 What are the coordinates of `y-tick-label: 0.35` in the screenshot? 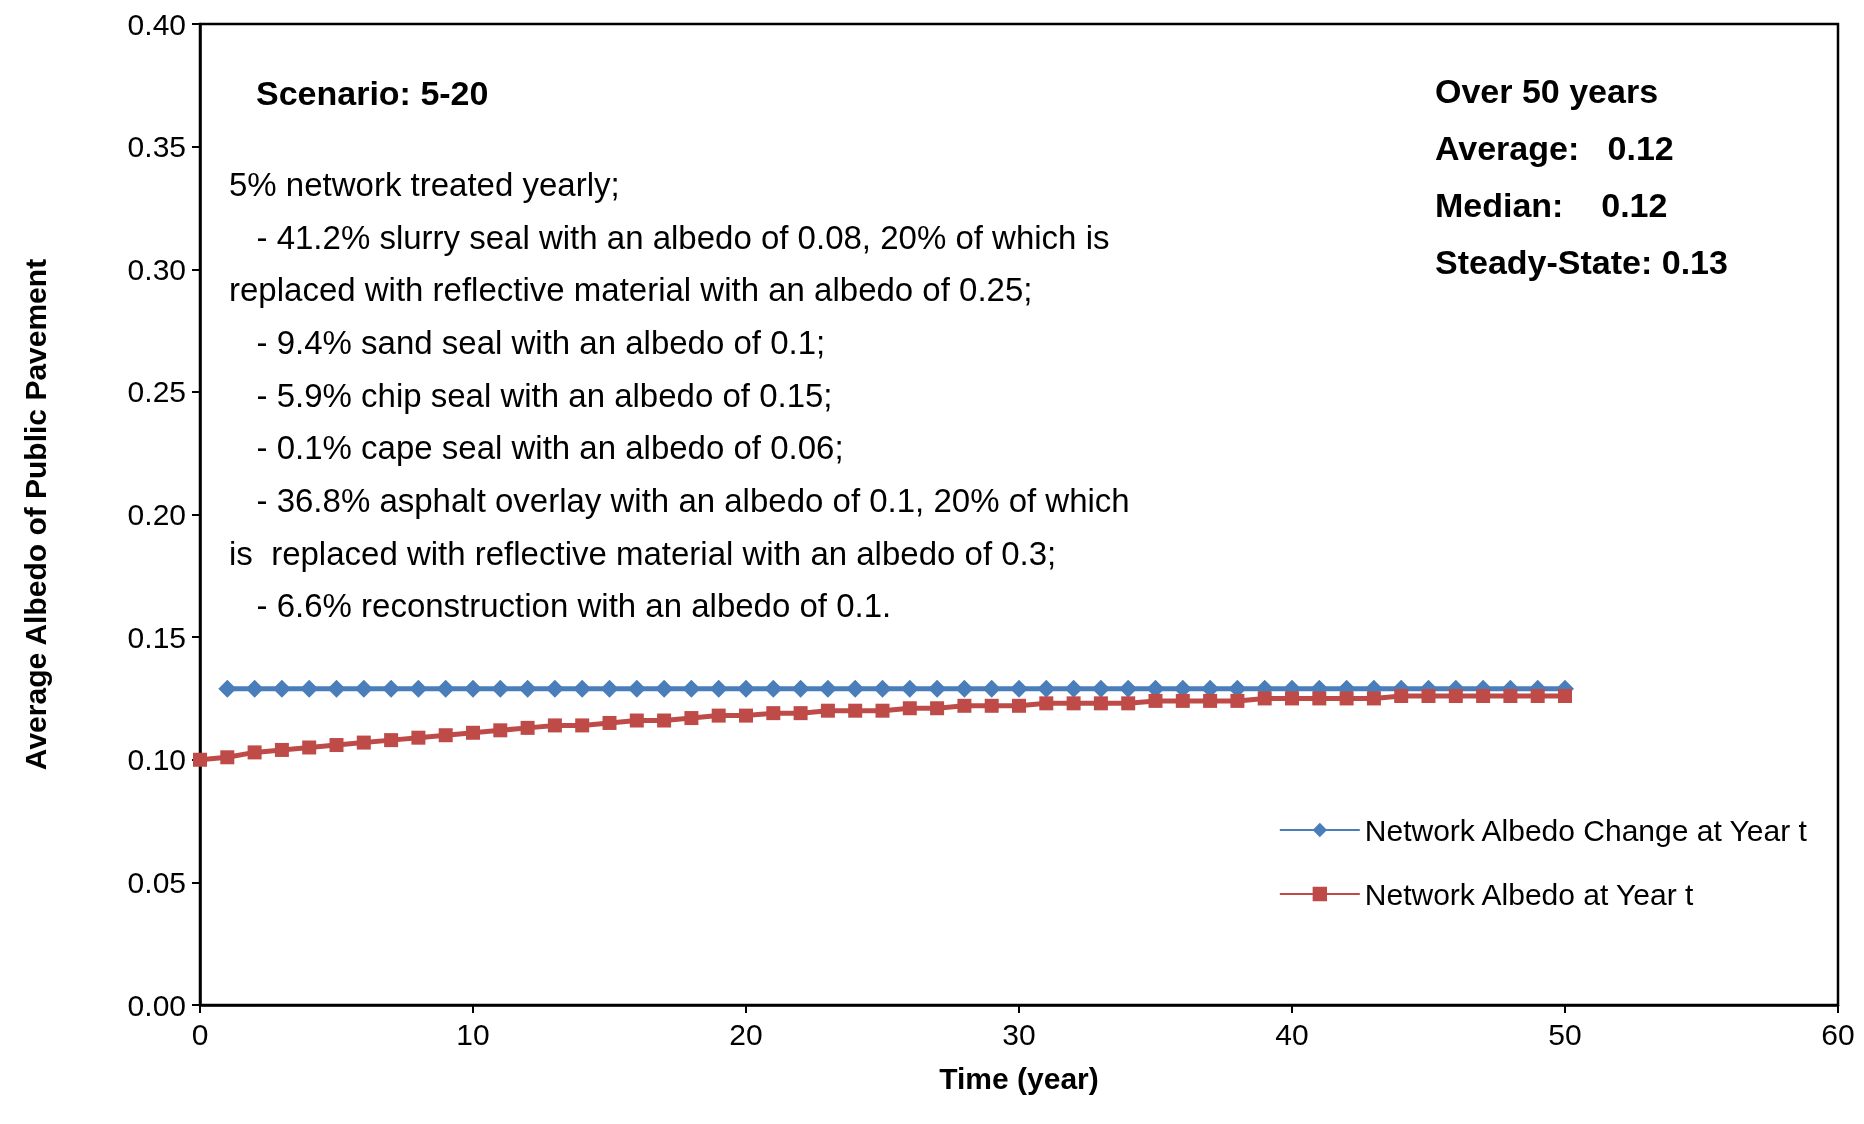 It's located at (156, 147).